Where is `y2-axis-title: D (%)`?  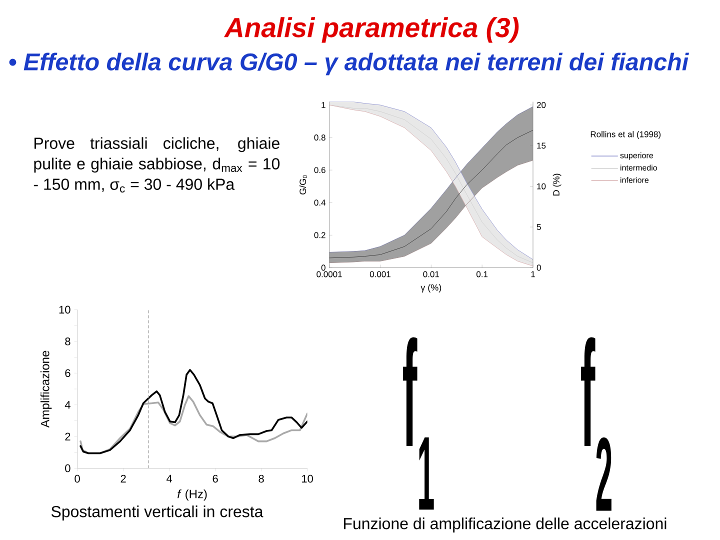
y2-axis-title: D (%) is located at coordinates (557, 185).